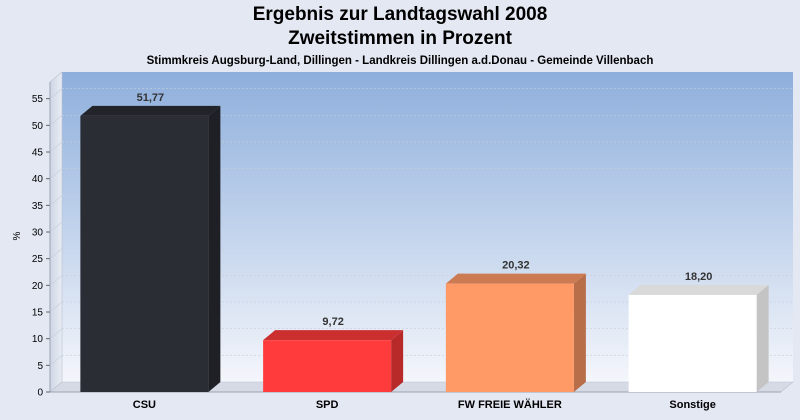 The height and width of the screenshot is (420, 800). I want to click on x-tick-label: CSU, so click(144, 405).